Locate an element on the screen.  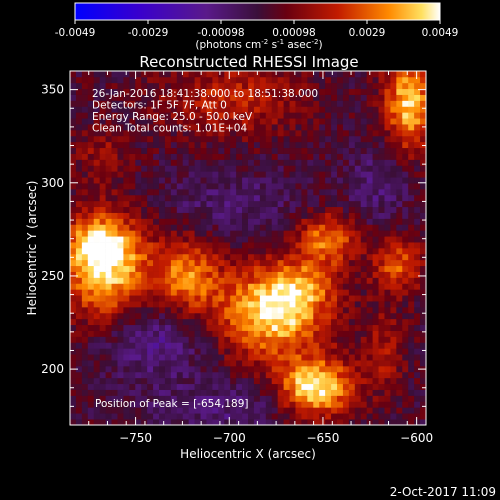
x-tick-label: −650 is located at coordinates (322, 438).